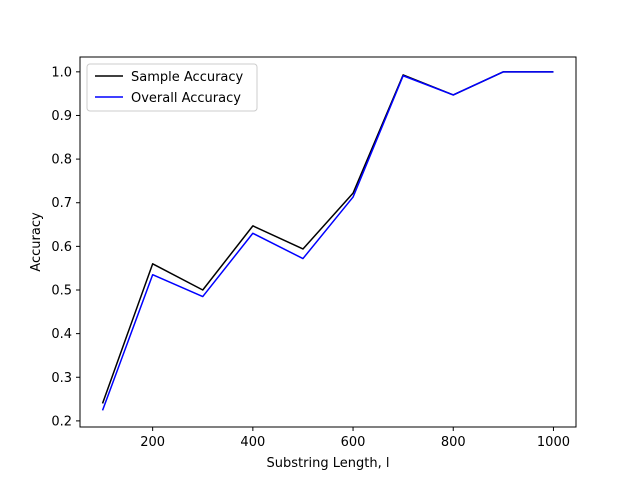 The image size is (640, 478). I want to click on y-tick-label: 0.7, so click(61, 203).